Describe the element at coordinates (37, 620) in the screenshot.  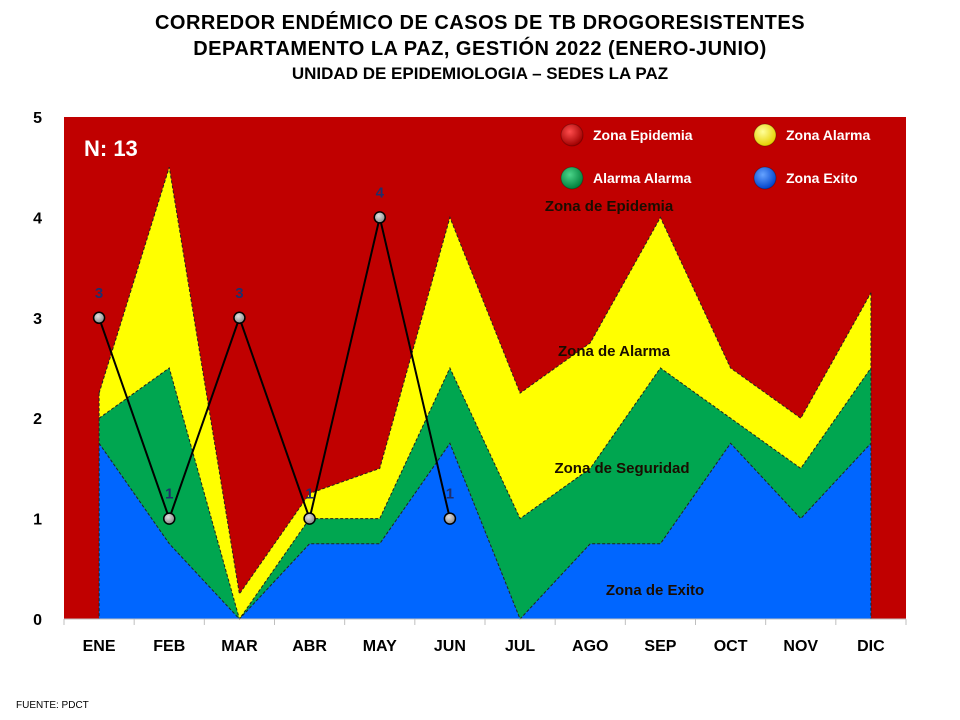
I see `y-tick-label: 0` at that location.